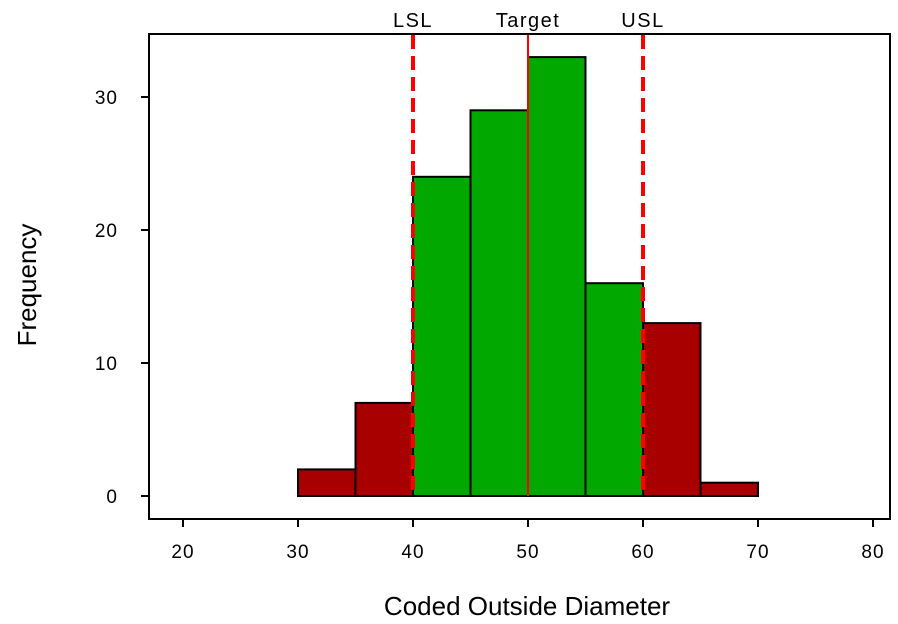 Image resolution: width=898 pixels, height=624 pixels. What do you see at coordinates (112, 497) in the screenshot?
I see `y-tick-label: 0` at bounding box center [112, 497].